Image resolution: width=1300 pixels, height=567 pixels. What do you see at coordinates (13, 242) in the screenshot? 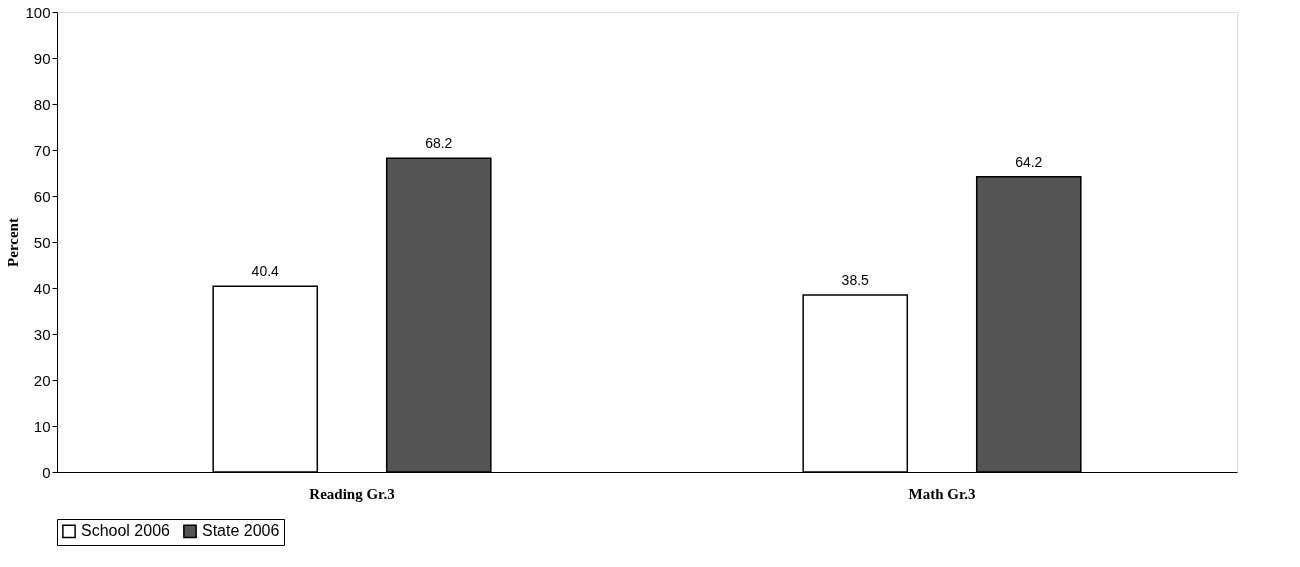
I see `y-axis-title: Percent` at bounding box center [13, 242].